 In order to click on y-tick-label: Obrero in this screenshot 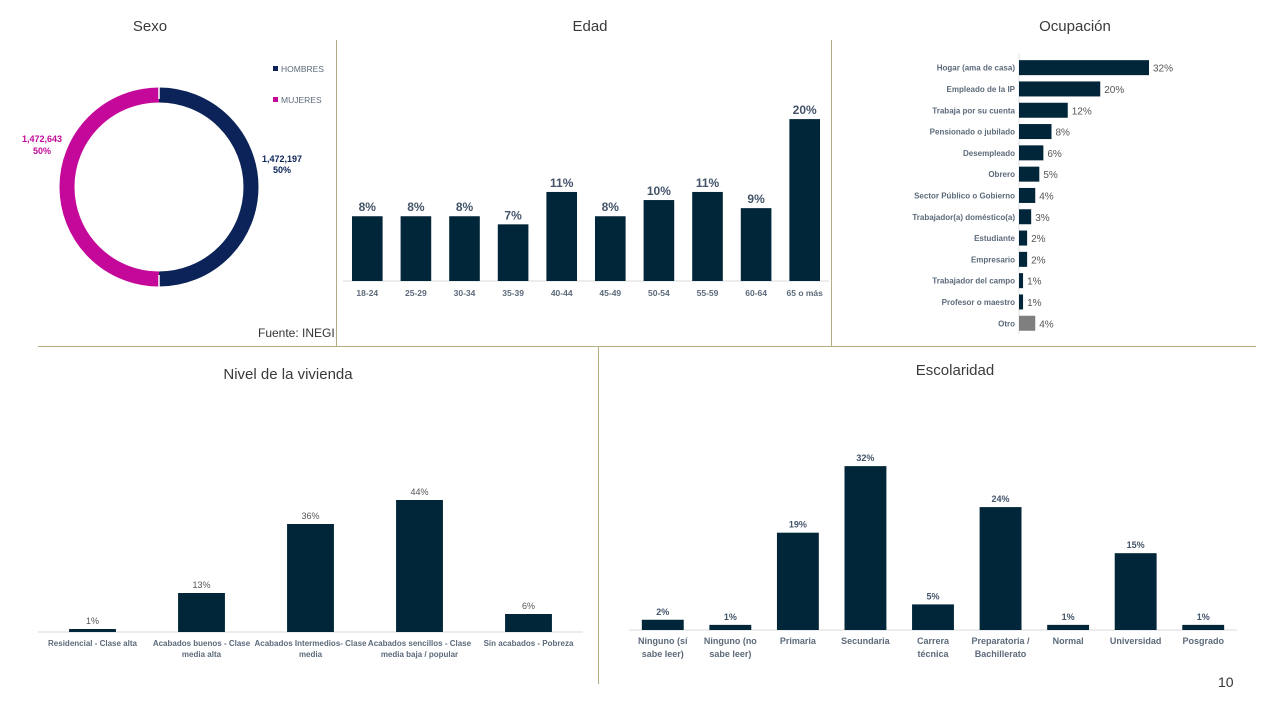, I will do `click(1001, 174)`.